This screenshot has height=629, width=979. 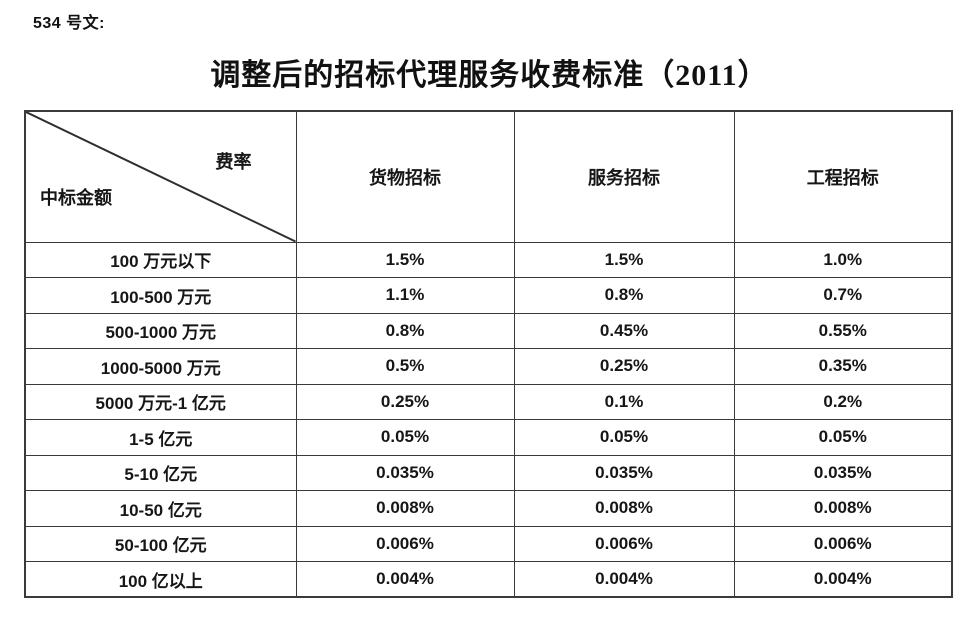 I want to click on fee-value: 1.0%, so click(x=843, y=259).